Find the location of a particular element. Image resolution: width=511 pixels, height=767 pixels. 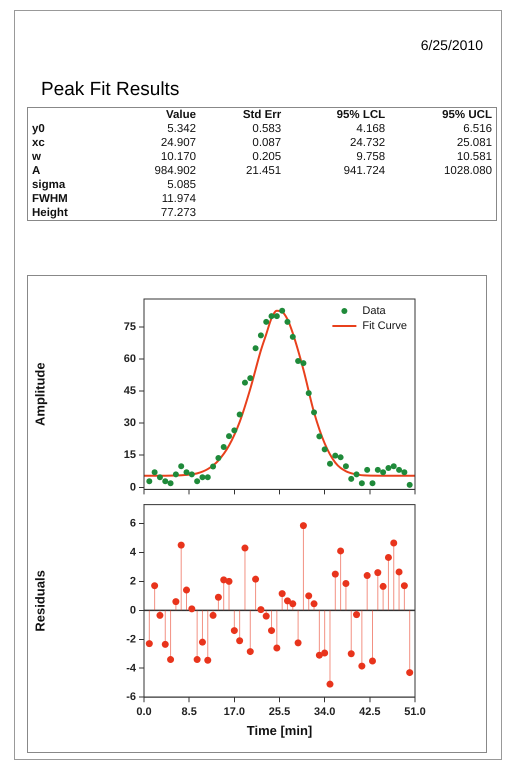

y-axis-title: Amplitude is located at coordinates (40, 394).